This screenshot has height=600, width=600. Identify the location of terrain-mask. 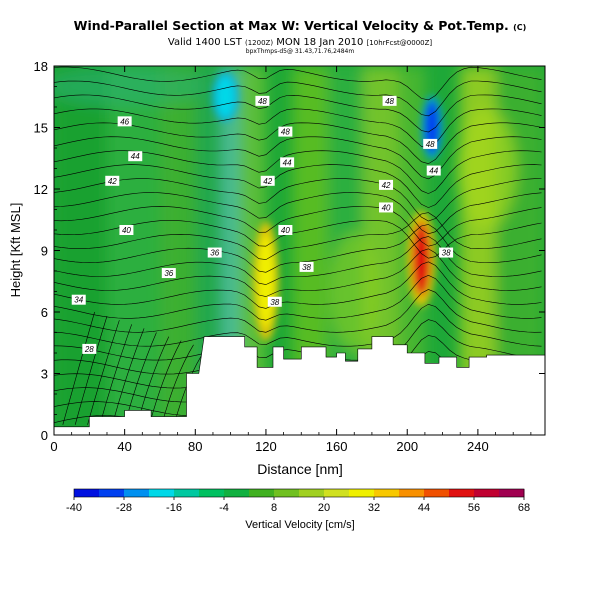
(299, 385).